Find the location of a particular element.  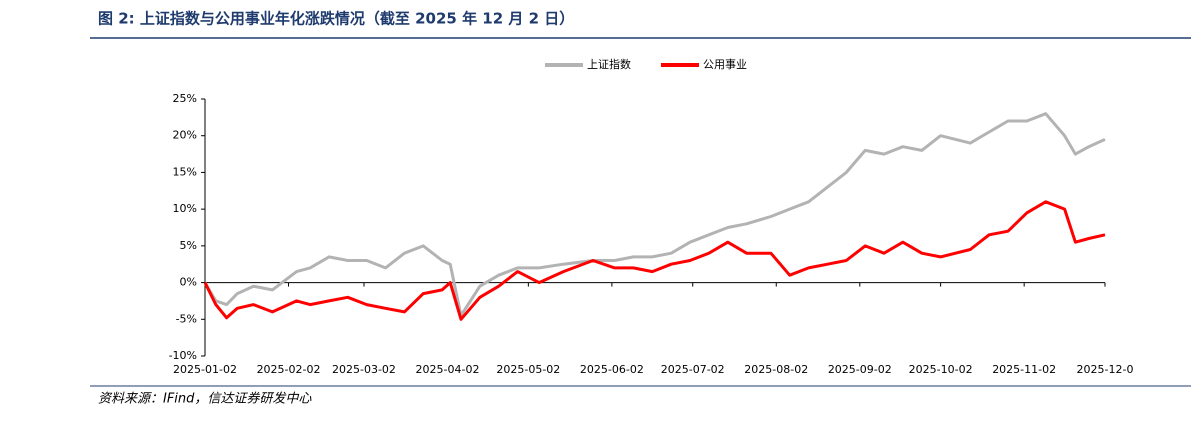

y-tick-label: 0% is located at coordinates (188, 282).